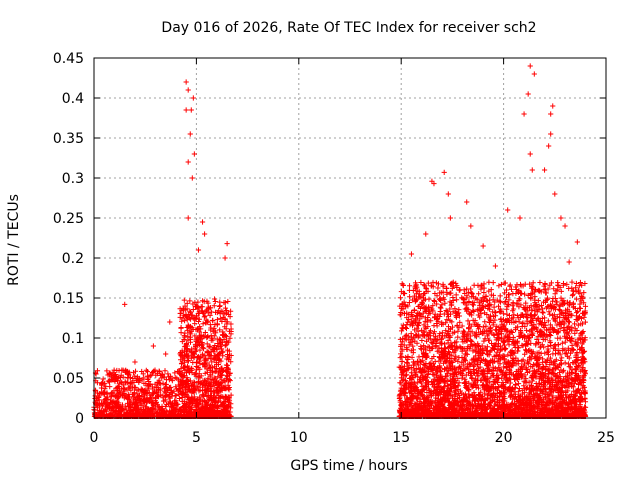 The image size is (640, 480). What do you see at coordinates (14, 240) in the screenshot?
I see `y-axis-label: ROTI / TECUs` at bounding box center [14, 240].